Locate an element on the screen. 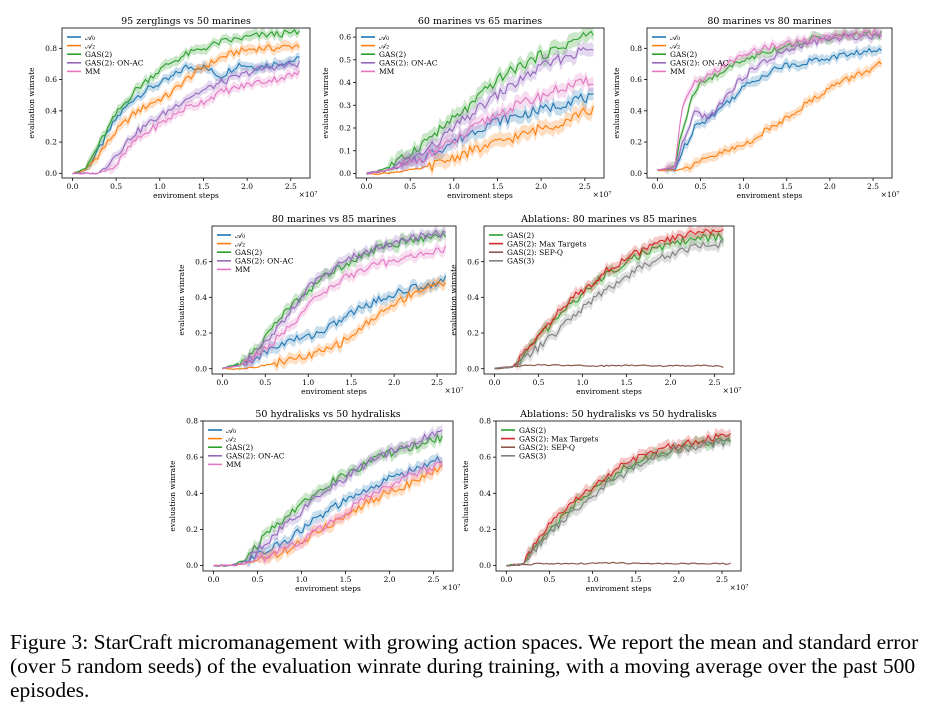 Image resolution: width=934 pixels, height=723 pixels. legend-entry: 𝒜₀ is located at coordinates (675, 37).